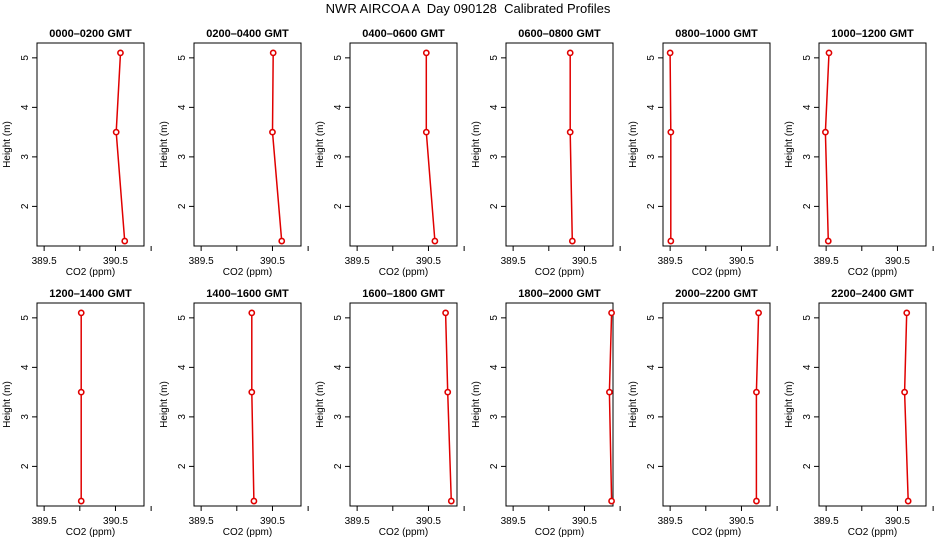 The width and height of the screenshot is (936, 540). Describe the element at coordinates (403, 34) in the screenshot. I see `panel-title: 0400–0600 GMT` at that location.